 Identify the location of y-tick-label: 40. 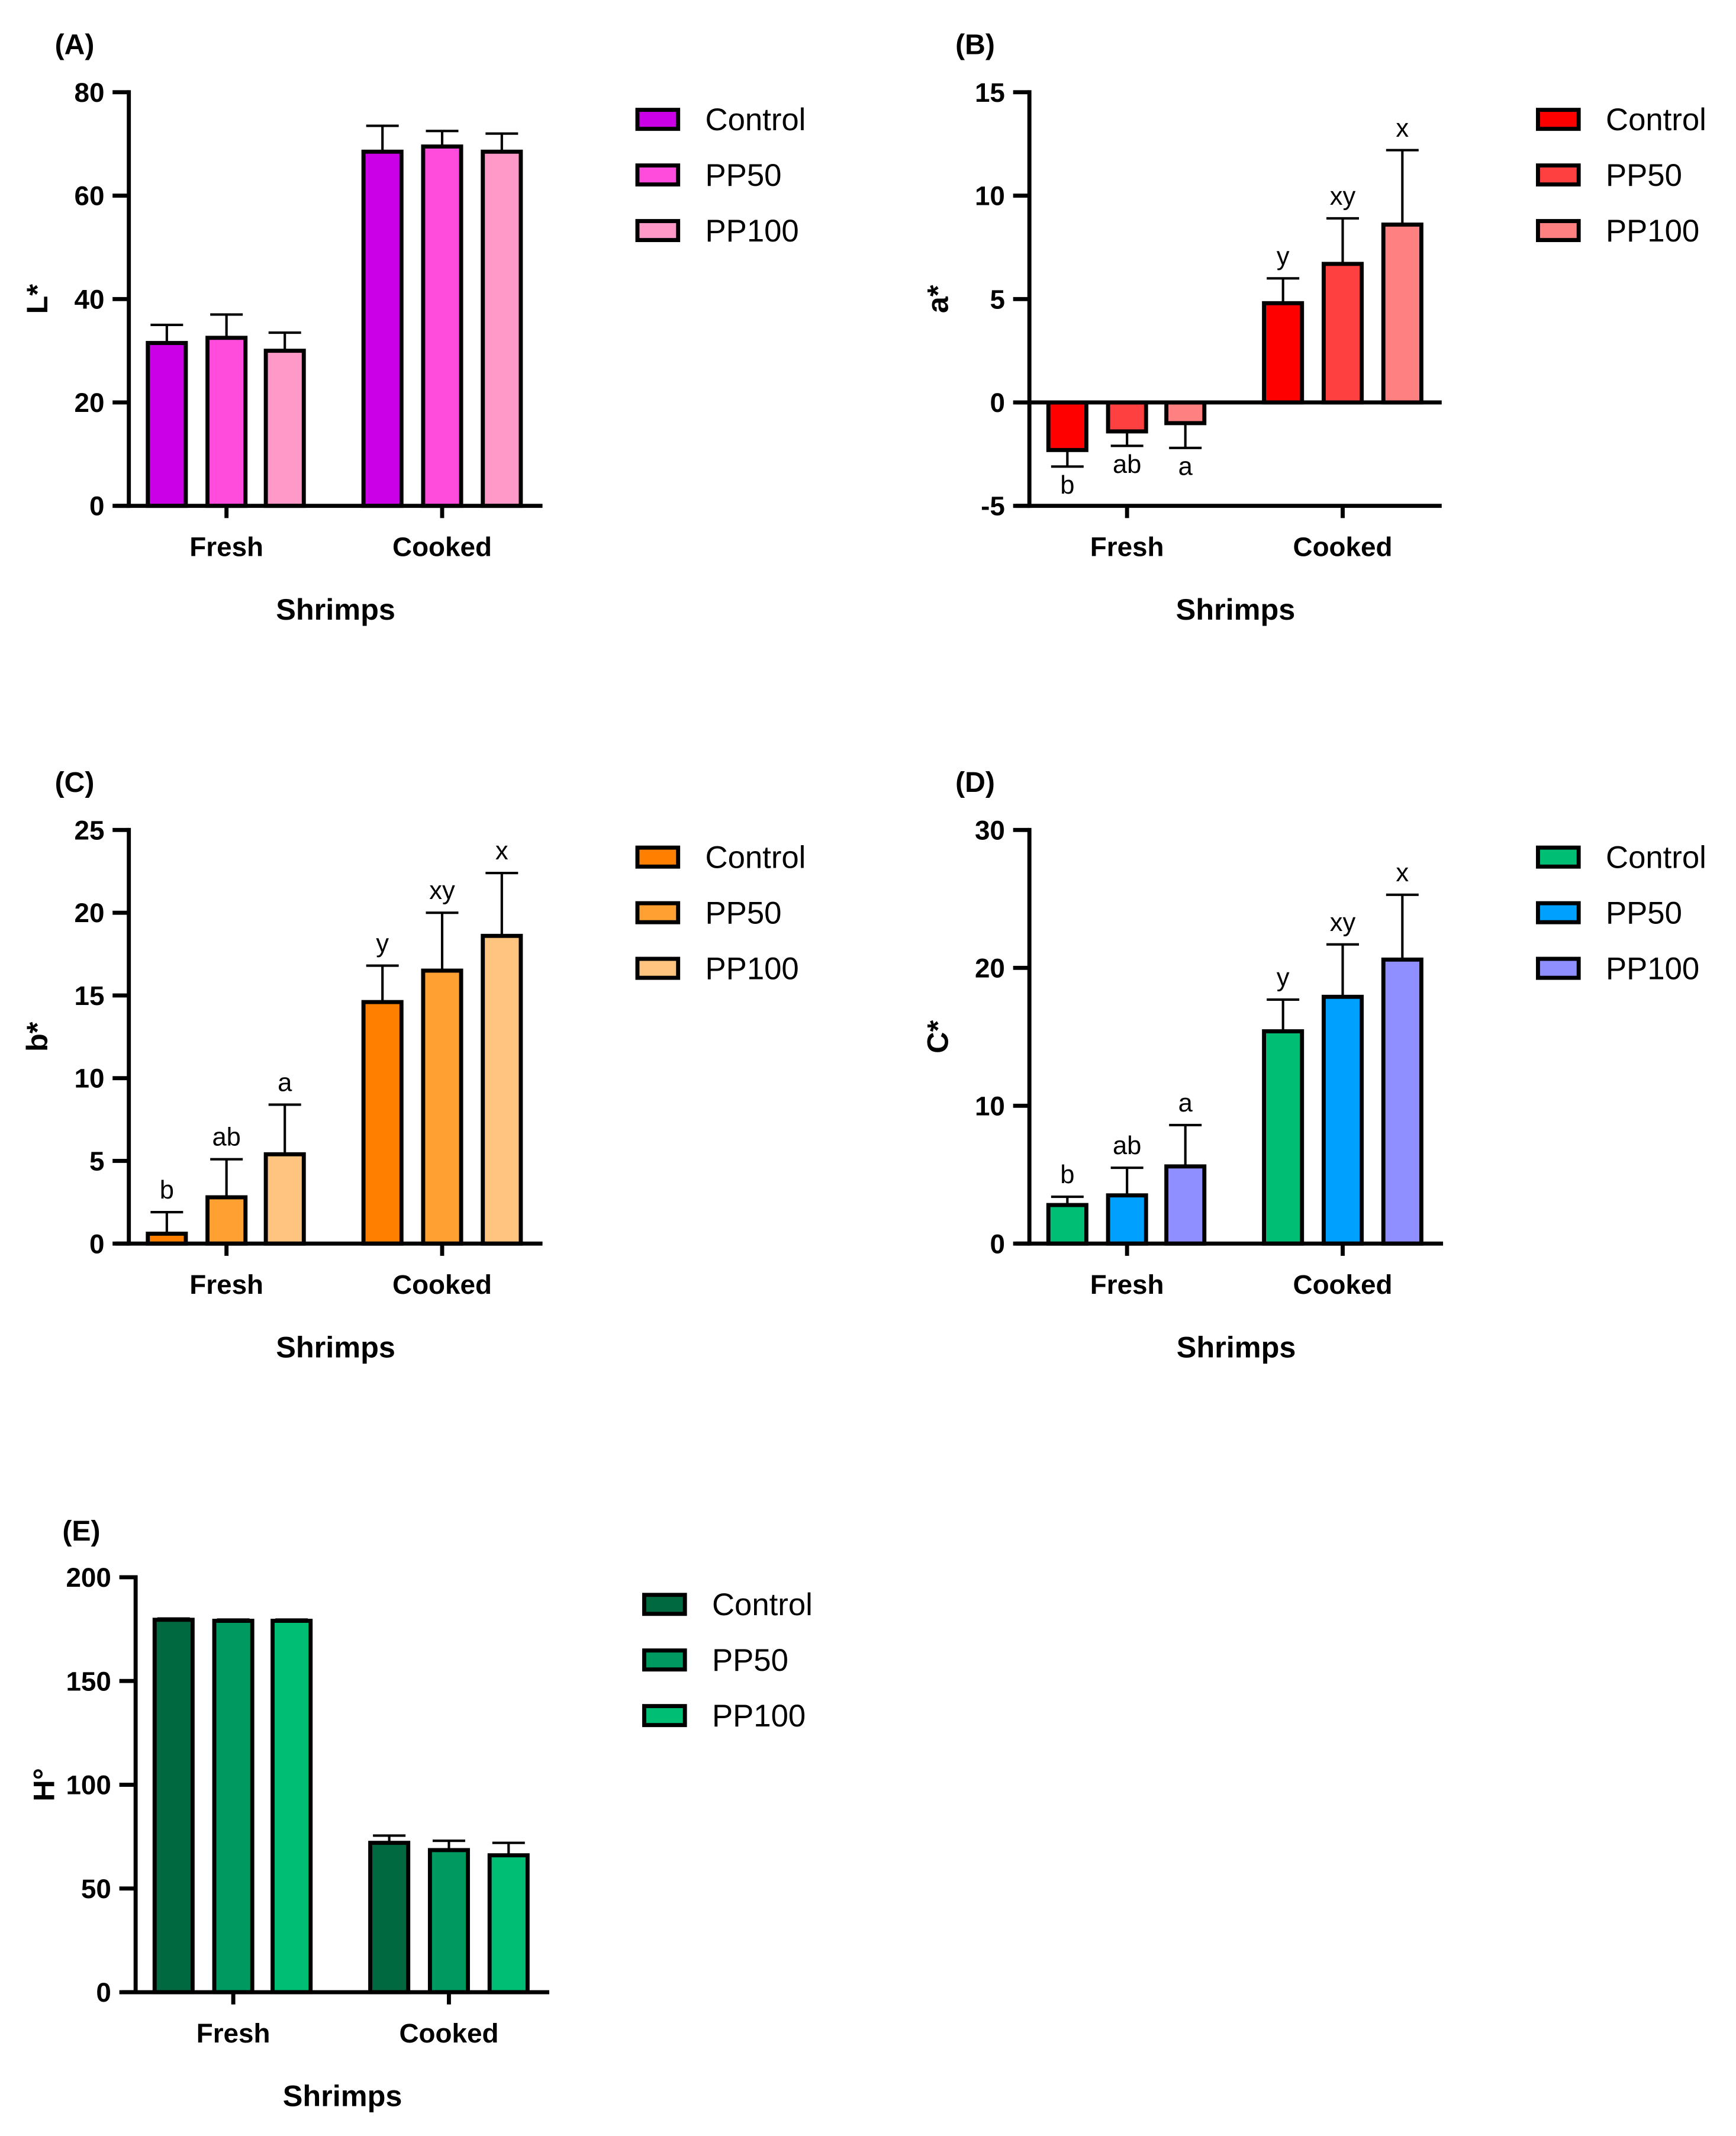
(89, 299).